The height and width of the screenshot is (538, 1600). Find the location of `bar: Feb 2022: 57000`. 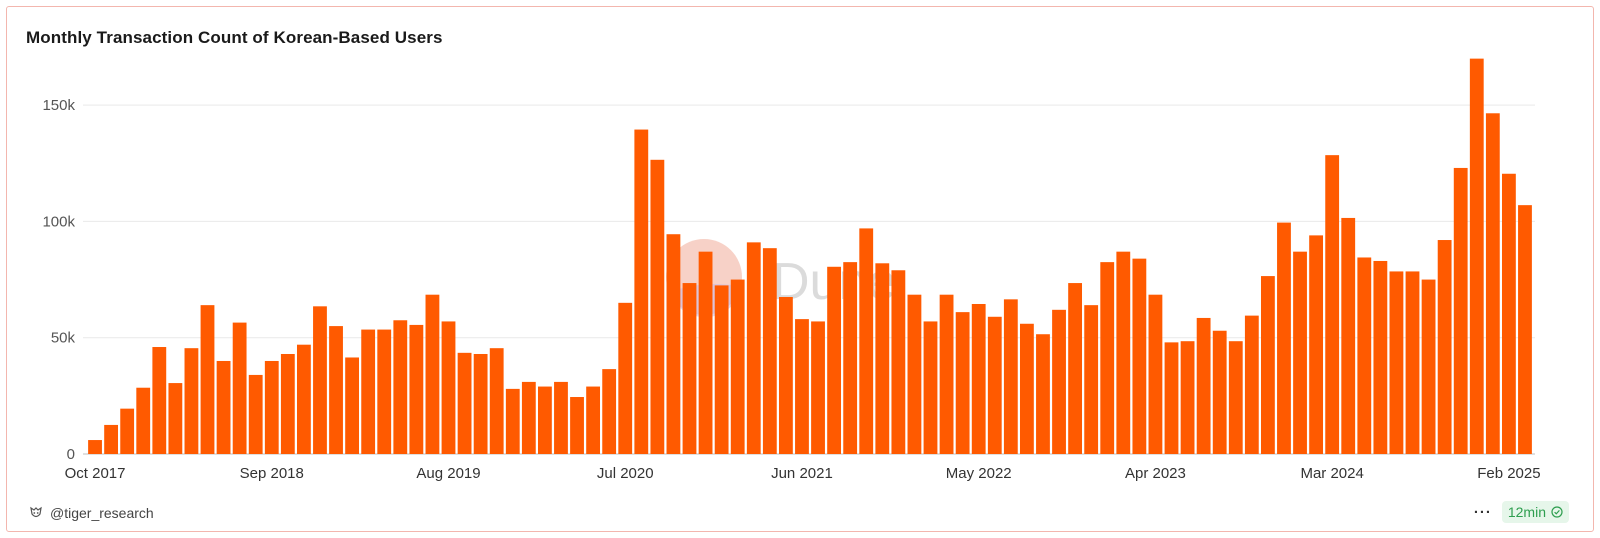

bar: Feb 2022: 57000 is located at coordinates (930, 387).